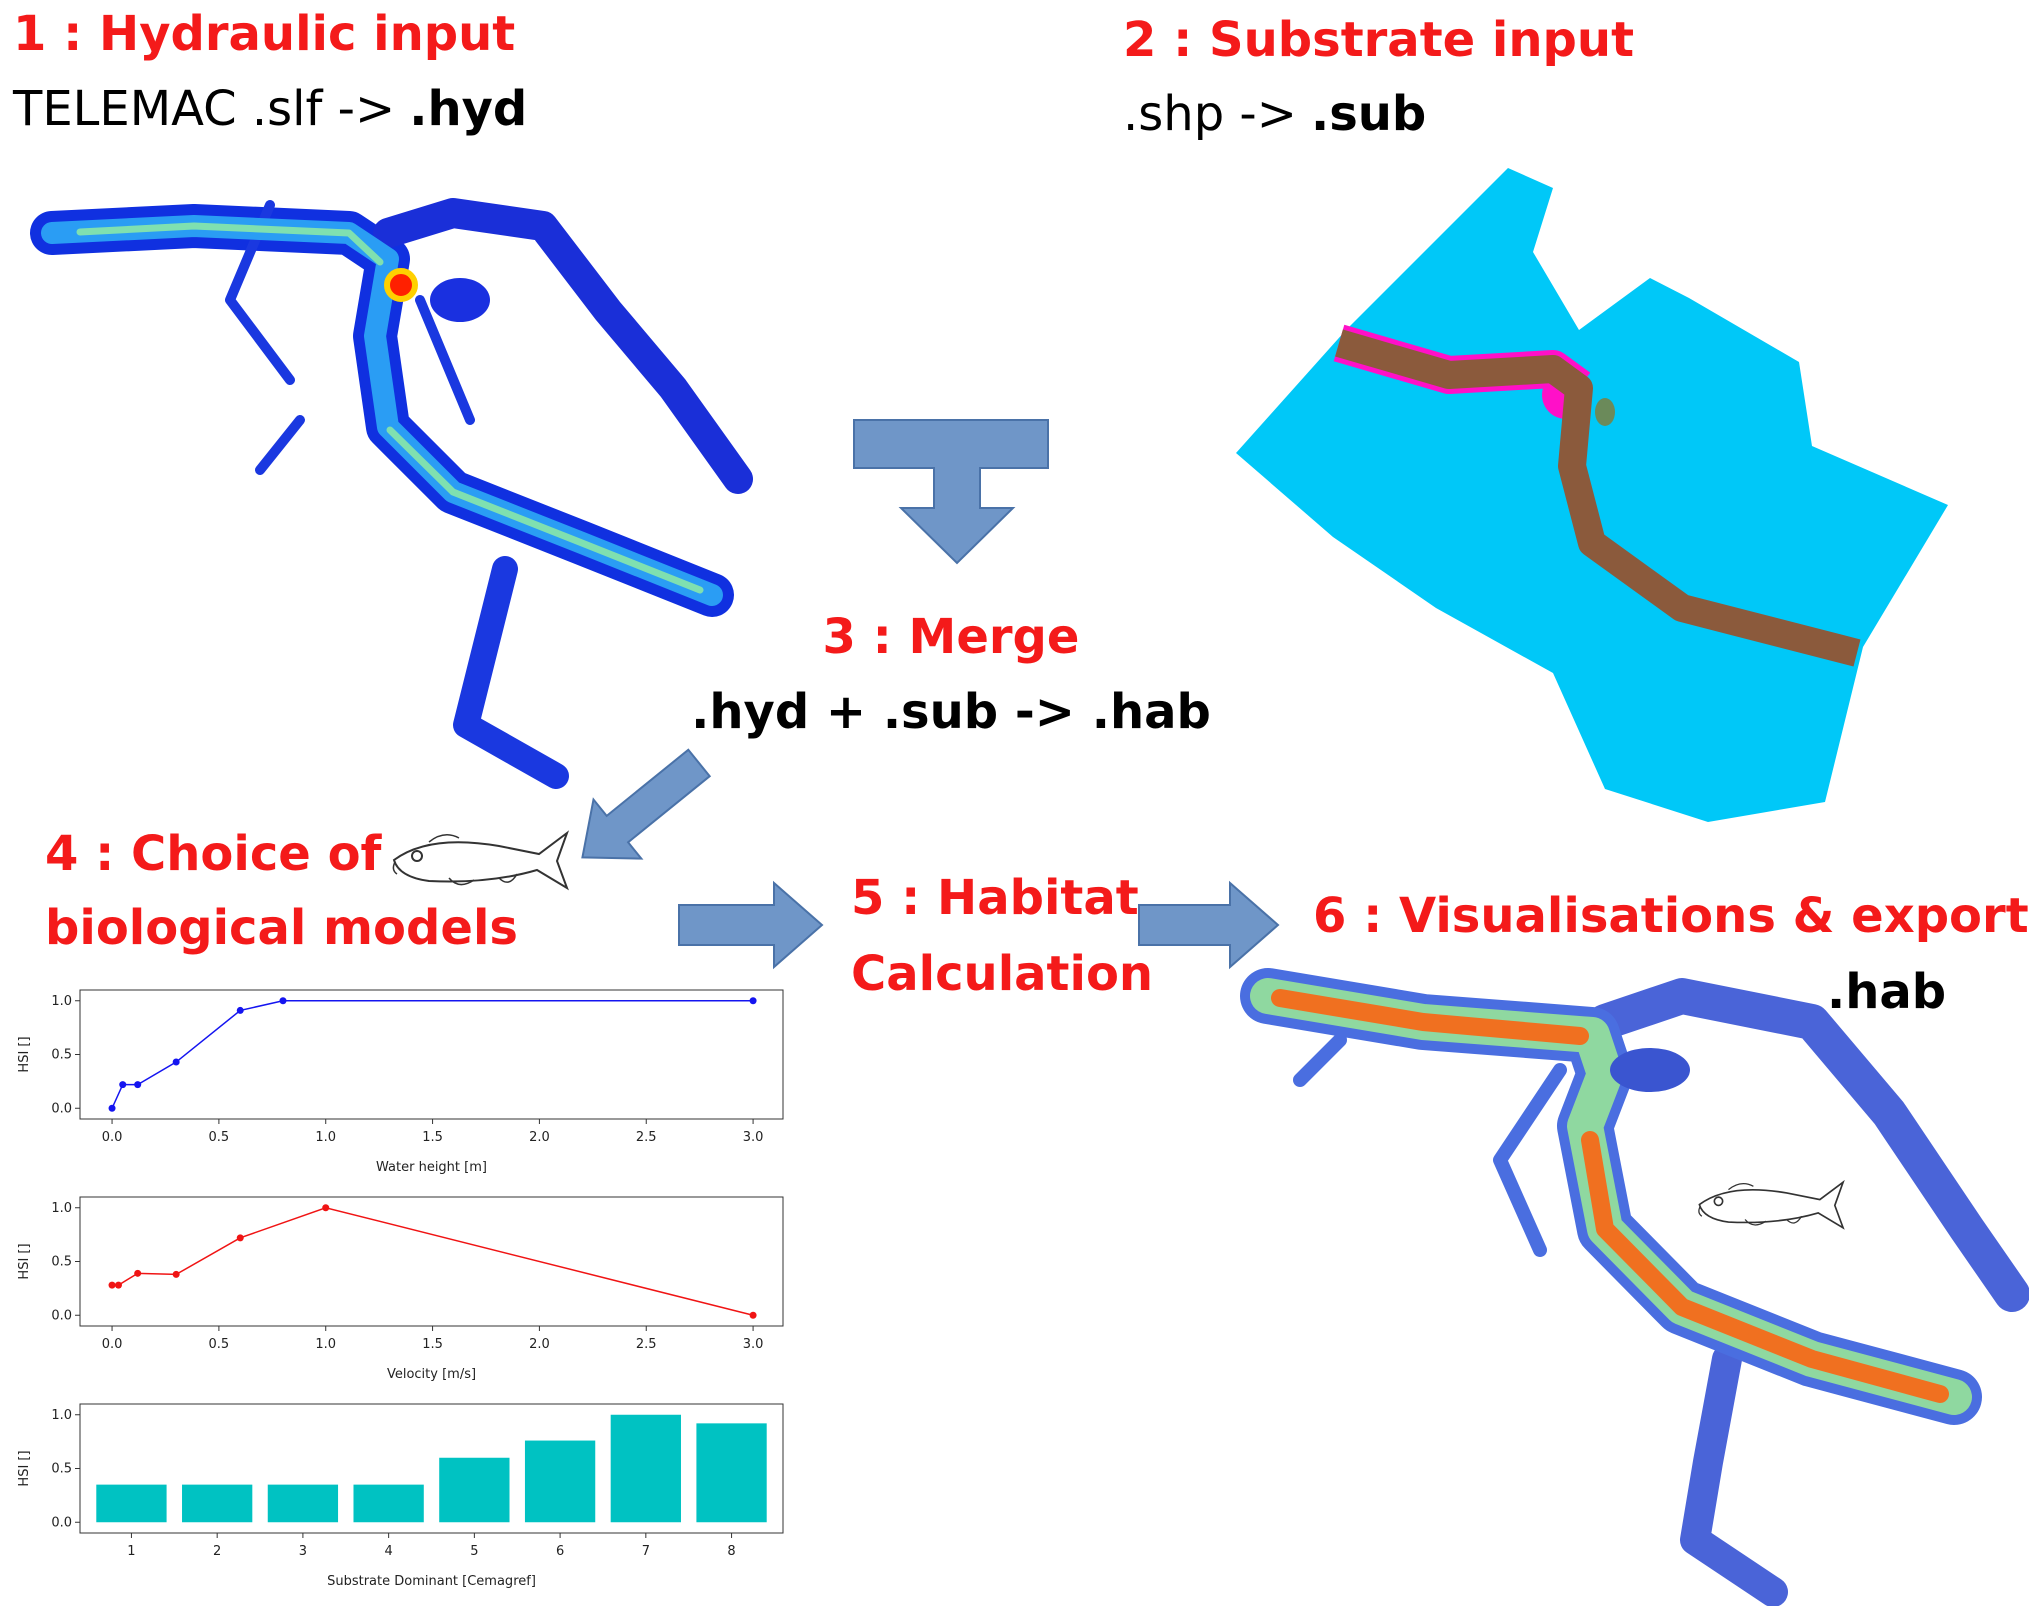 The width and height of the screenshot is (2029, 1606). What do you see at coordinates (264, 34) in the screenshot?
I see `step-title: 1 : Hydraulic input` at bounding box center [264, 34].